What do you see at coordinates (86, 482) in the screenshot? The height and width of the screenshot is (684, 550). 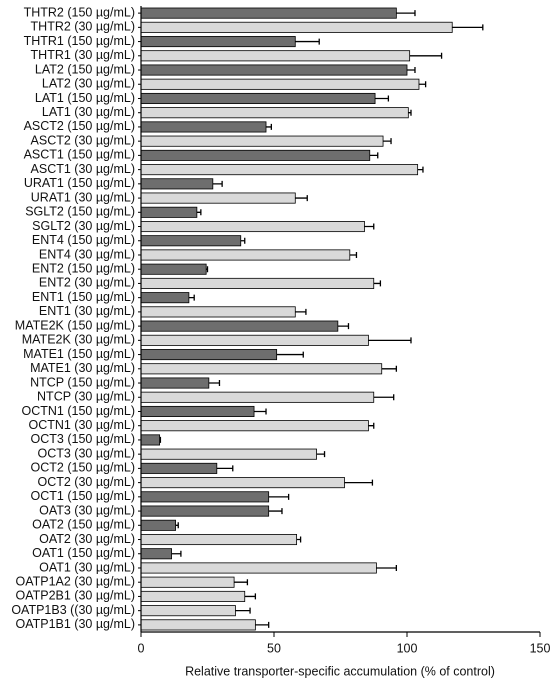 I see `y-tick-label: OCT2 (30 µg/mL)` at bounding box center [86, 482].